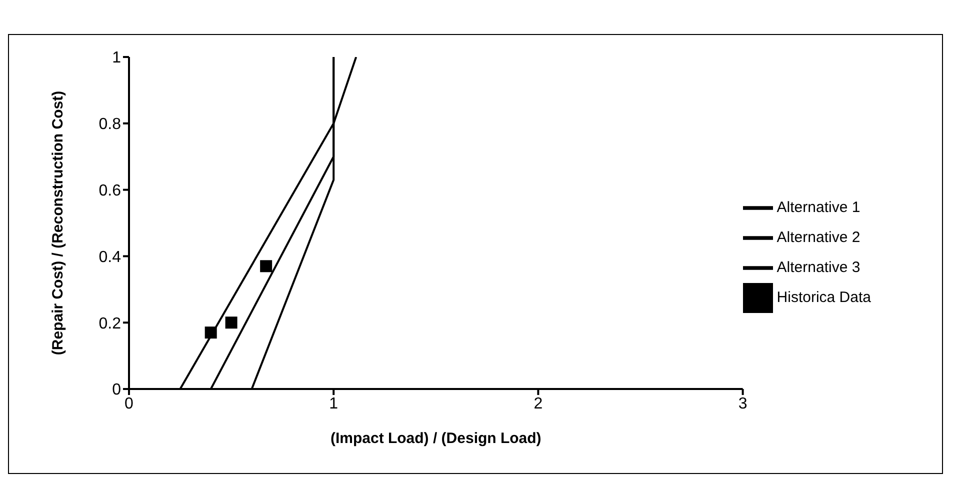 This screenshot has width=955, height=491. I want to click on x-tick-label: 0, so click(129, 403).